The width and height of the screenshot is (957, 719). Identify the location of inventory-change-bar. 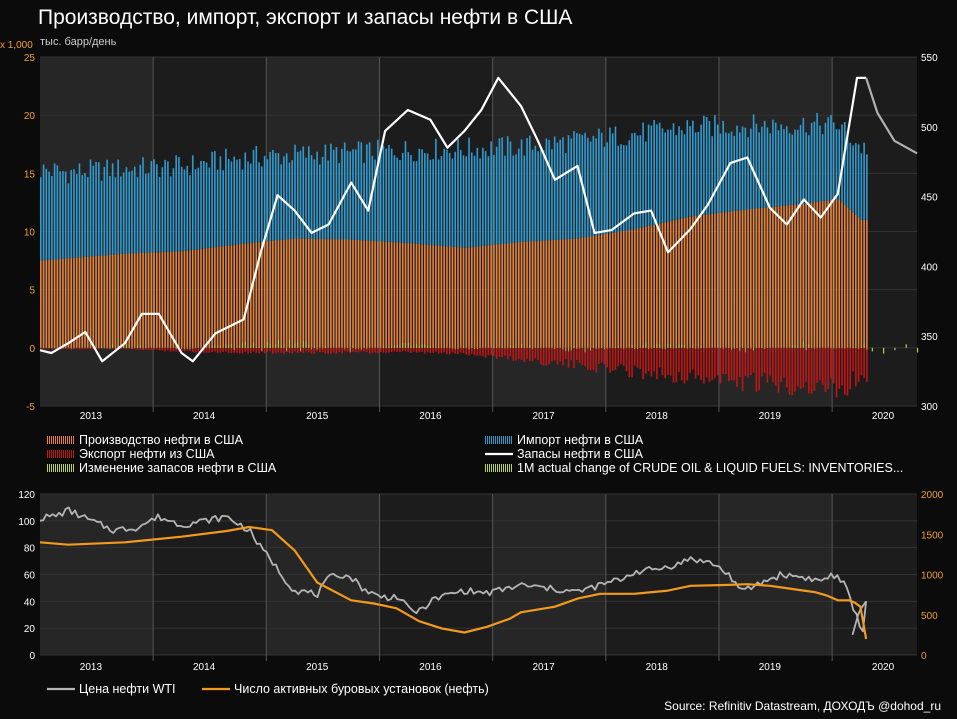
(884, 350).